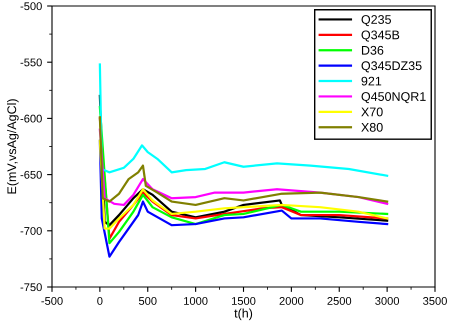 This screenshot has height=328, width=449. I want to click on x-tick-label: 500, so click(147, 301).